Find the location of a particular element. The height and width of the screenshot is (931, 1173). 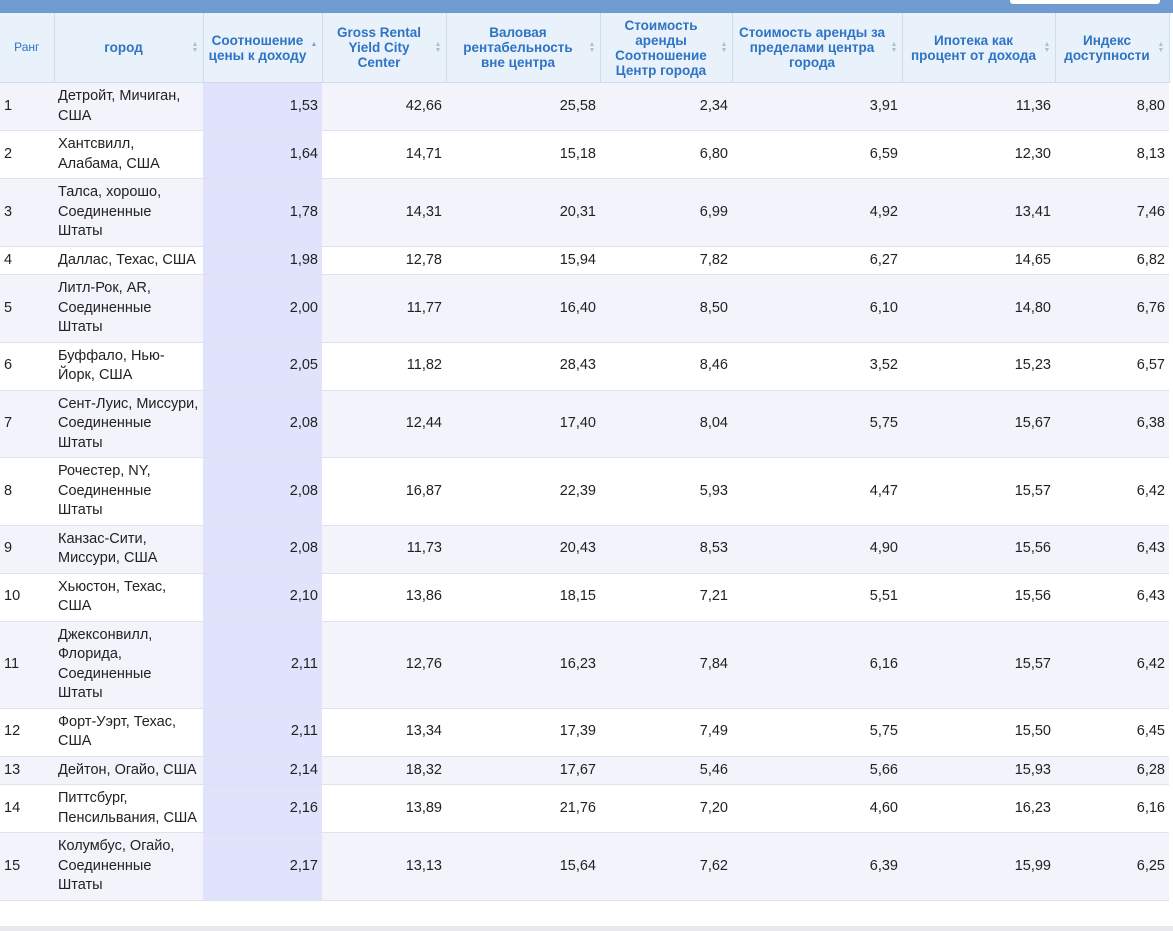

column-header-city: город ▲ ▼ is located at coordinates (129, 48).